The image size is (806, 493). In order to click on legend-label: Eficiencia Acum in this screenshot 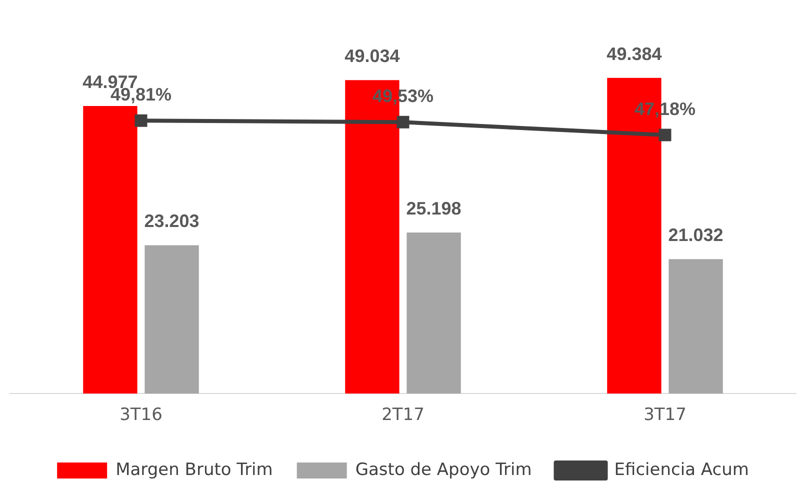, I will do `click(681, 470)`.